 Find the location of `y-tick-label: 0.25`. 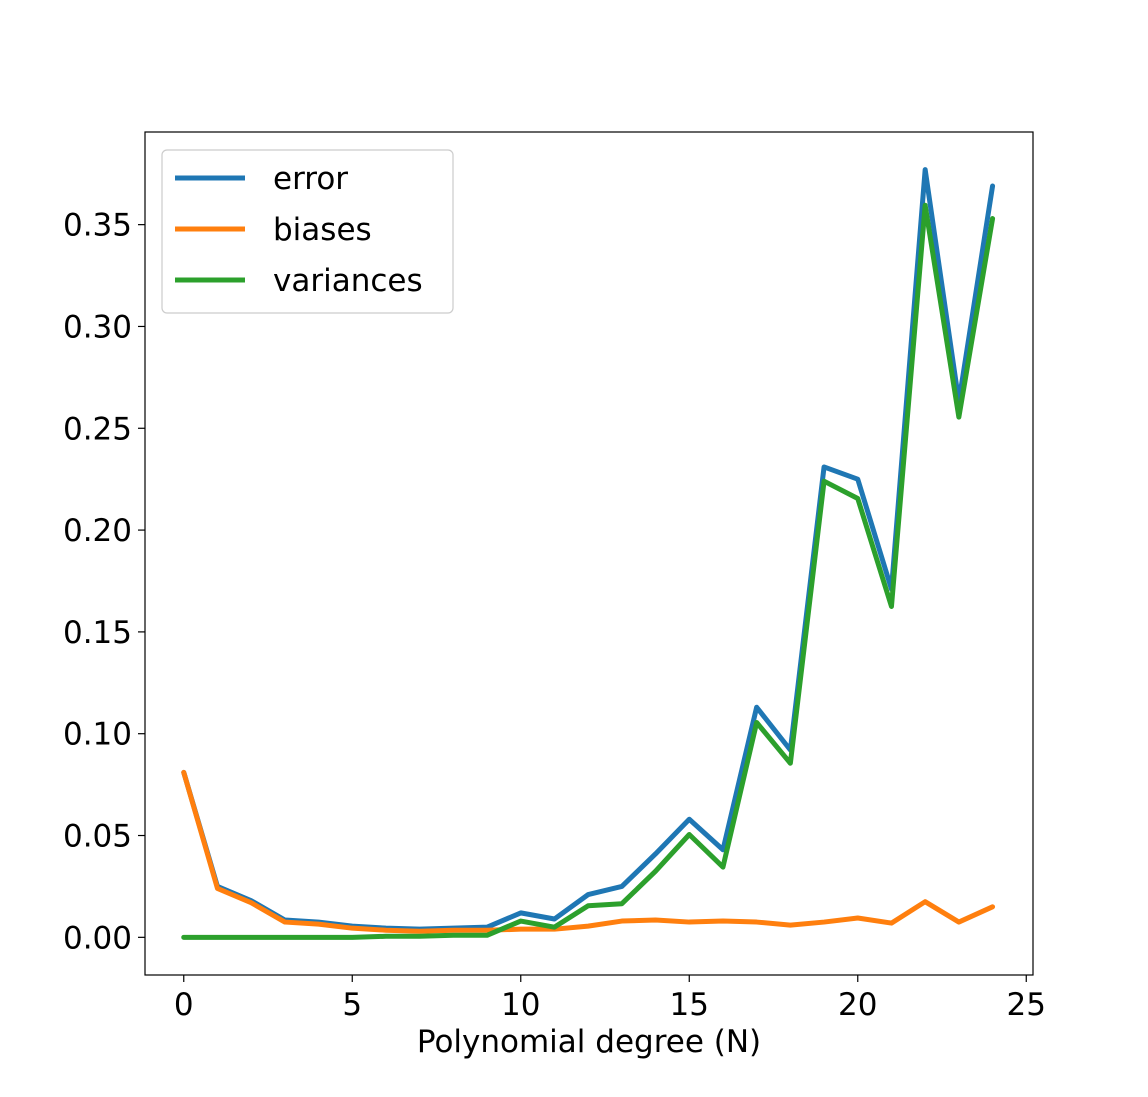

y-tick-label: 0.25 is located at coordinates (97, 429).